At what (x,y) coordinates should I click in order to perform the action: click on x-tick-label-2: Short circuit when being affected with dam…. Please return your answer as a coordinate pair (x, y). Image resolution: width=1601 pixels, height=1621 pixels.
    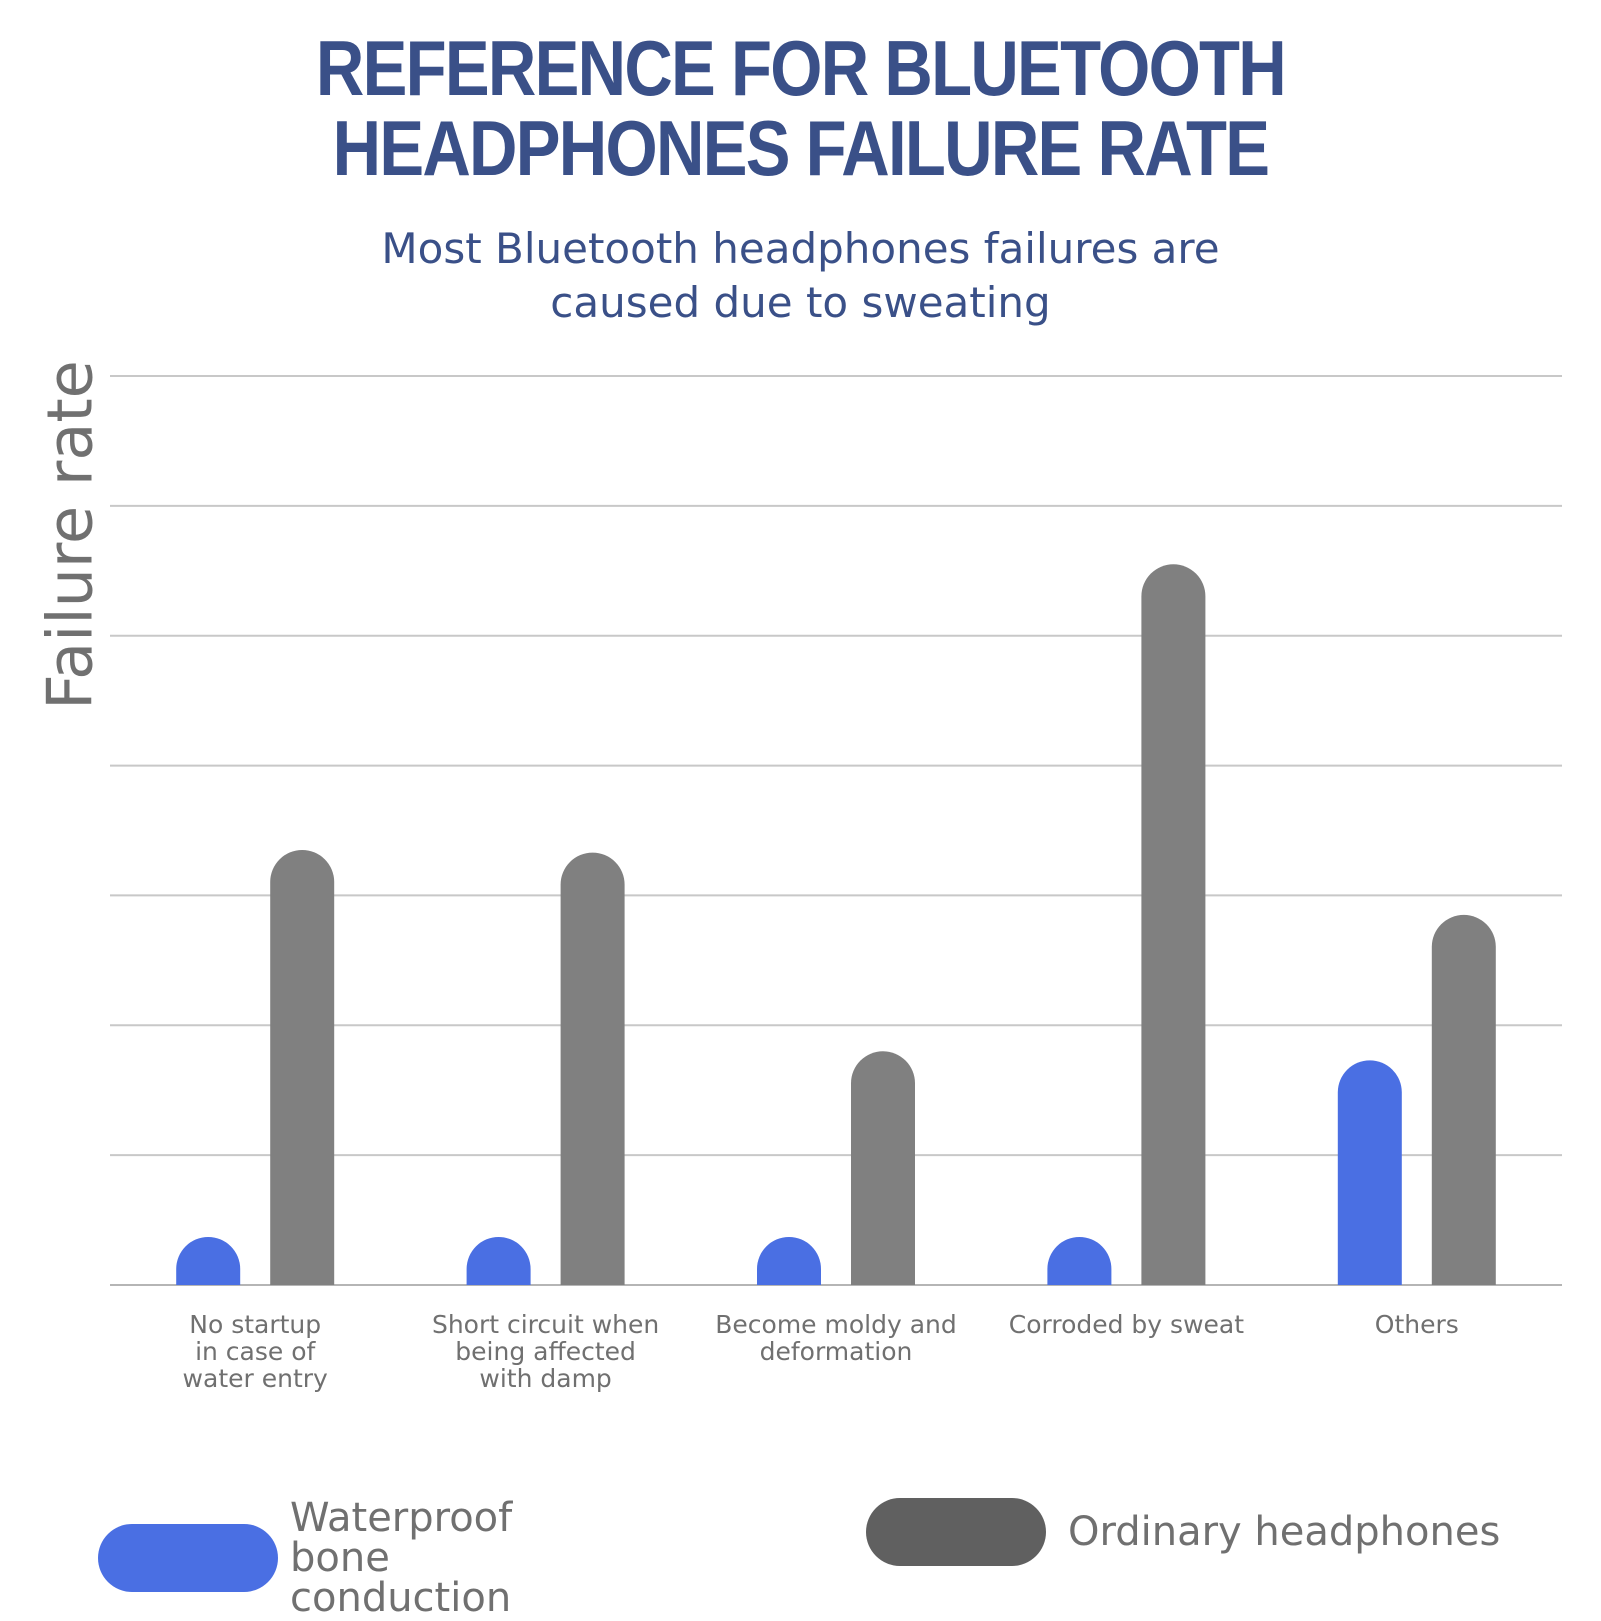
    Looking at the image, I should click on (545, 1351).